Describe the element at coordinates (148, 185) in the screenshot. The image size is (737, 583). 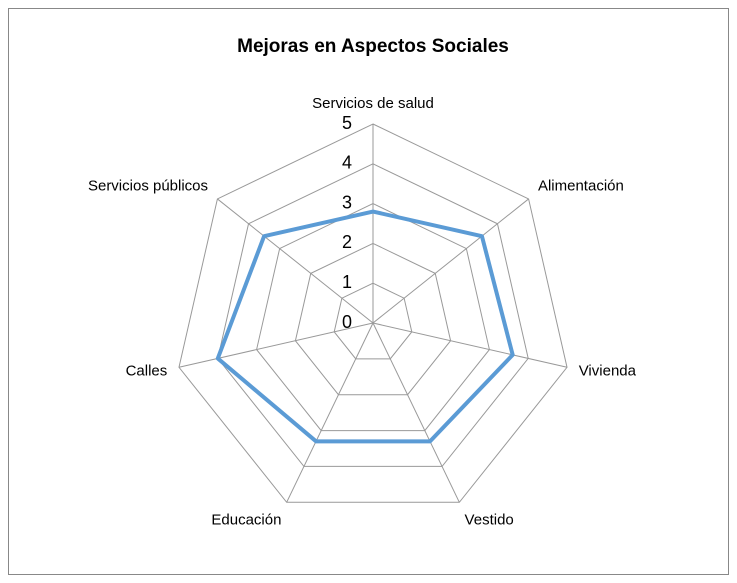
I see `category-label: Servicios públicos` at that location.